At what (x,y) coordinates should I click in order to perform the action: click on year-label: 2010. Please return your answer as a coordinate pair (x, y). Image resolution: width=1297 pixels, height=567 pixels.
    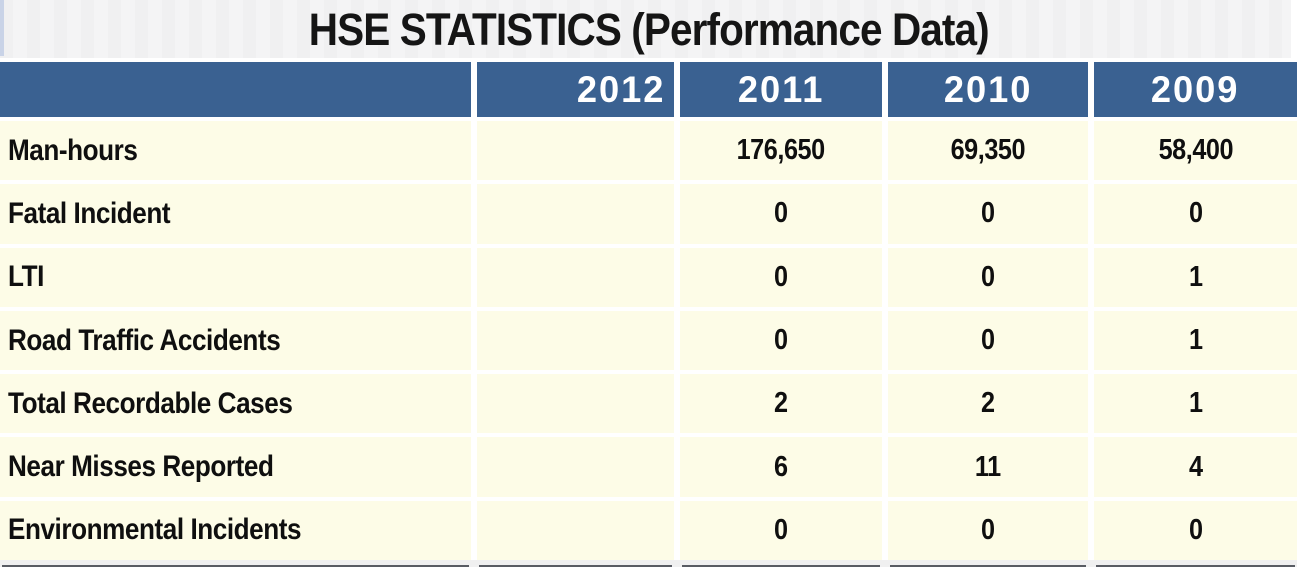
    Looking at the image, I should click on (988, 89).